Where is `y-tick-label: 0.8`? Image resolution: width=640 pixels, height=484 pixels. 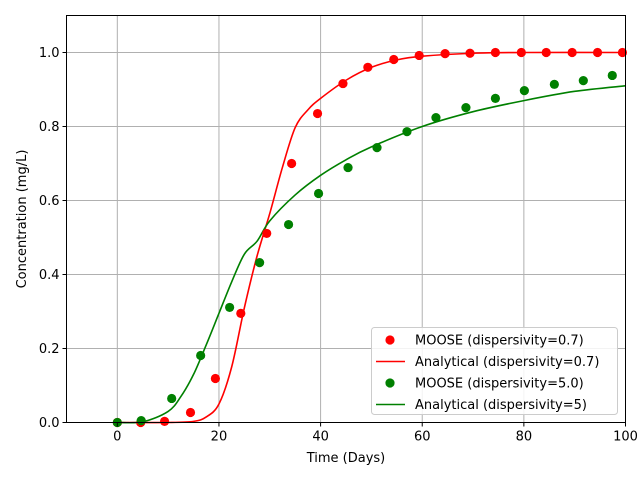 y-tick-label: 0.8 is located at coordinates (49, 127).